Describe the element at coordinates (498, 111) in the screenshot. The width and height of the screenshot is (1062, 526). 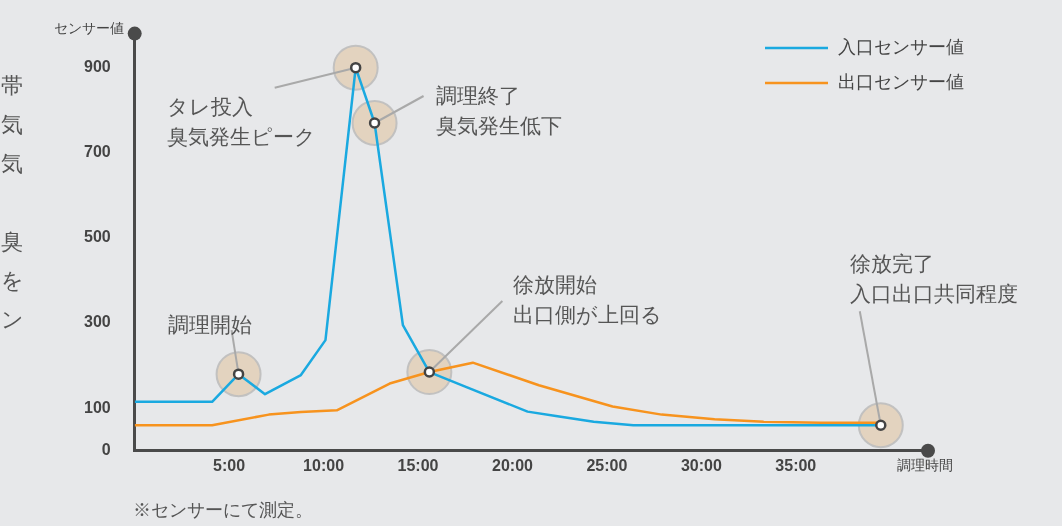
I see `annotation: 調理終了臭気発生低下` at that location.